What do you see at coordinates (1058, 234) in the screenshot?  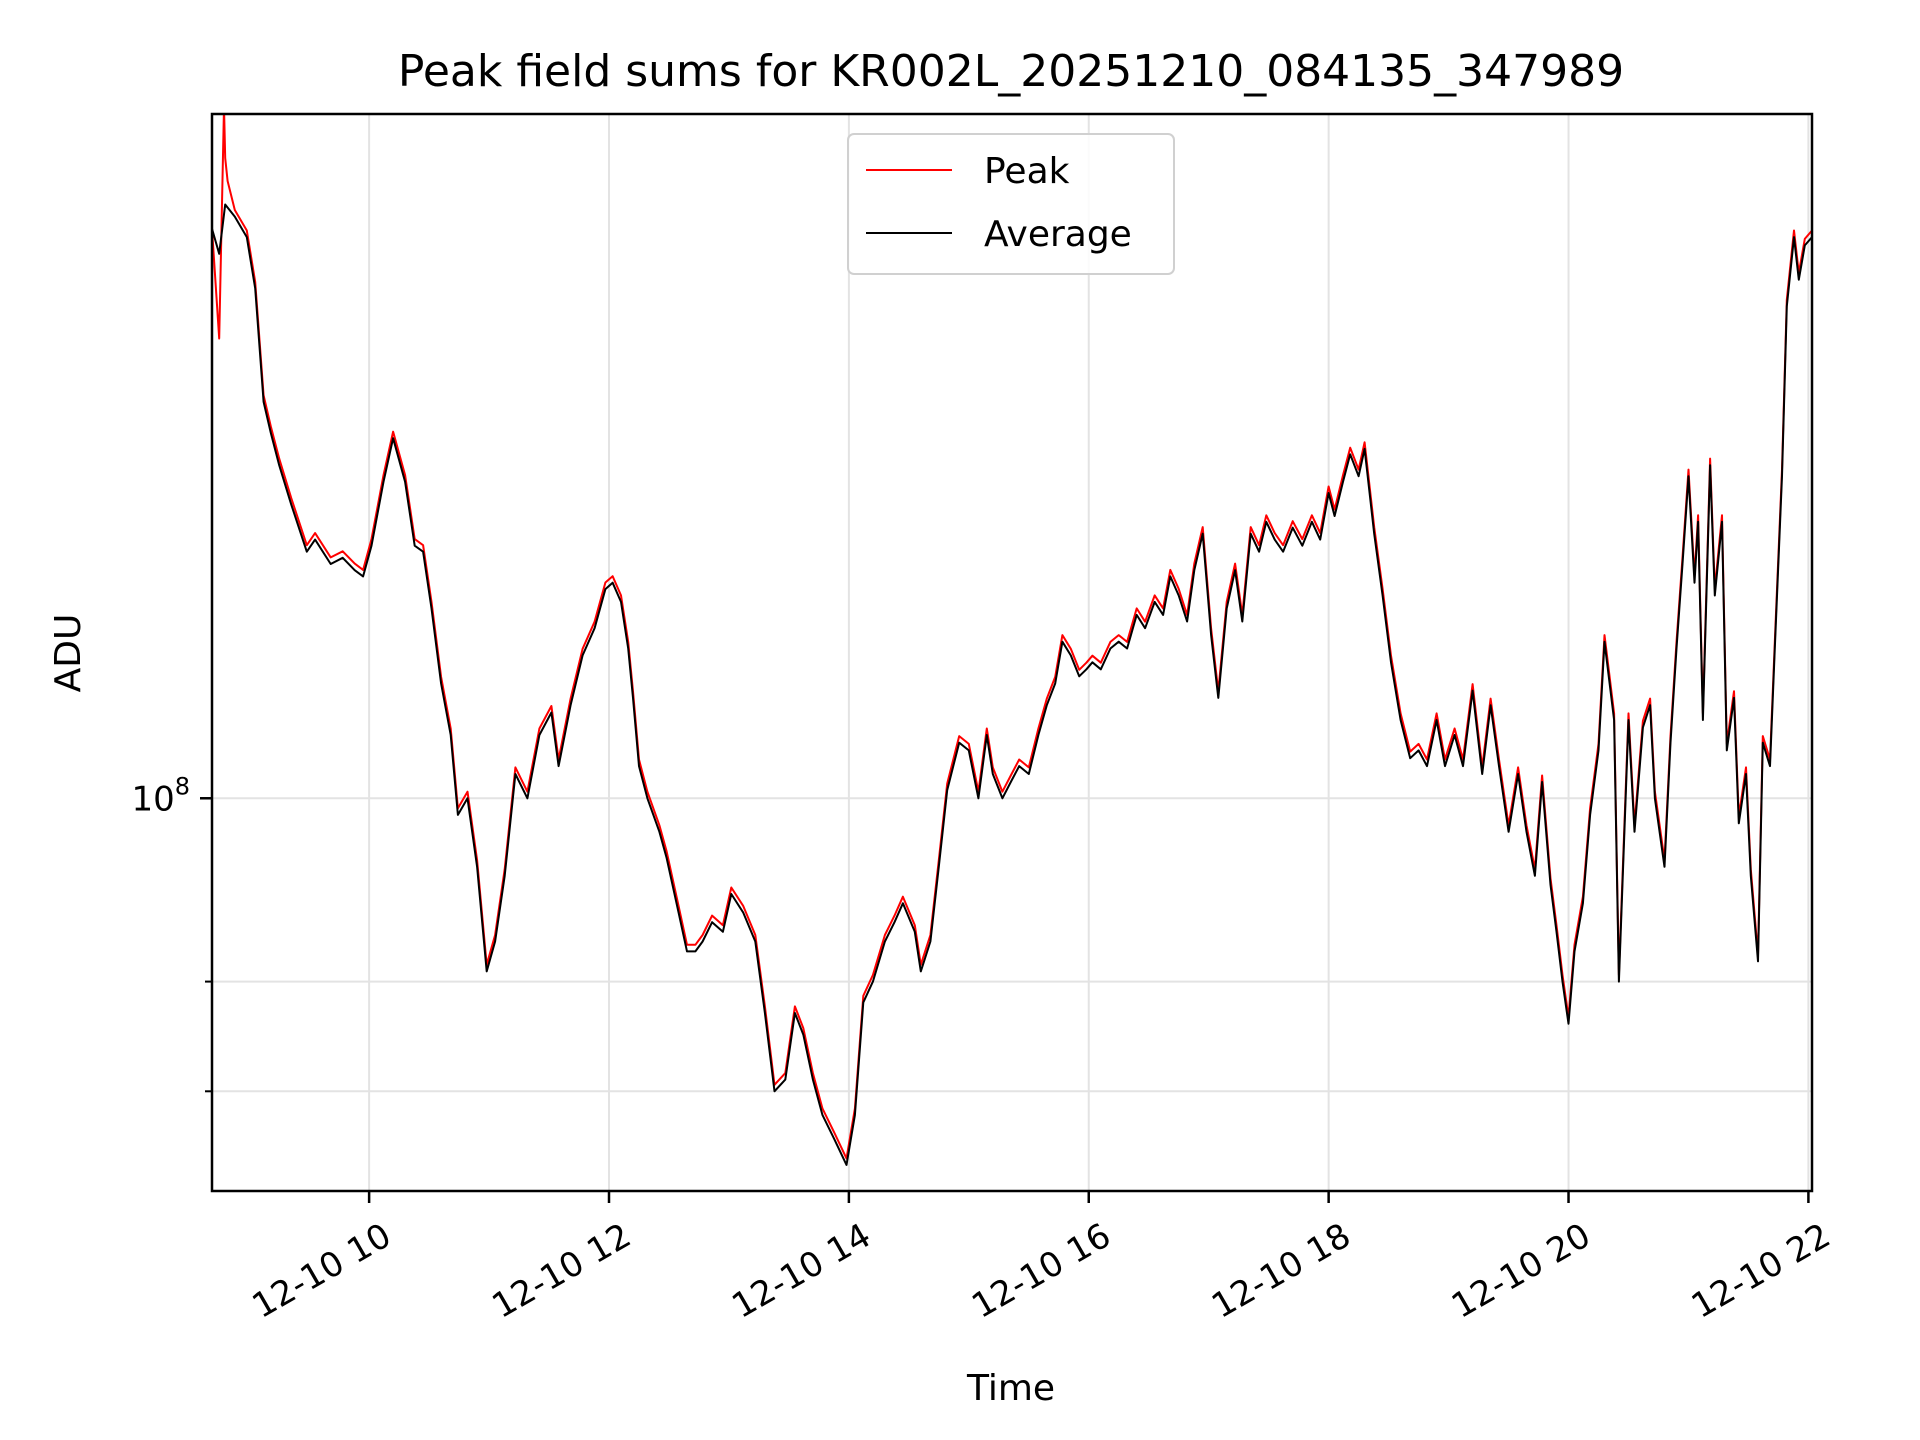 I see `legend-label-average: Average` at bounding box center [1058, 234].